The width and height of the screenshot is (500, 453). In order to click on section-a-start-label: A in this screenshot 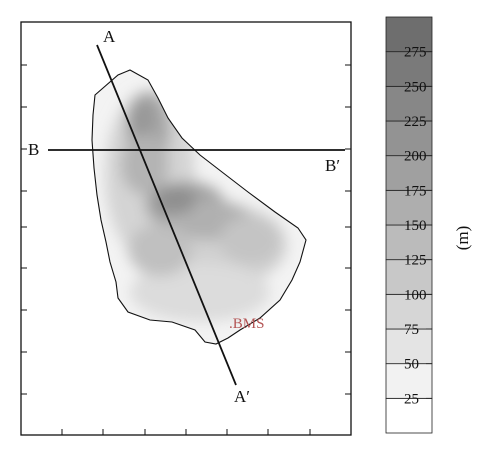, I will do `click(109, 36)`.